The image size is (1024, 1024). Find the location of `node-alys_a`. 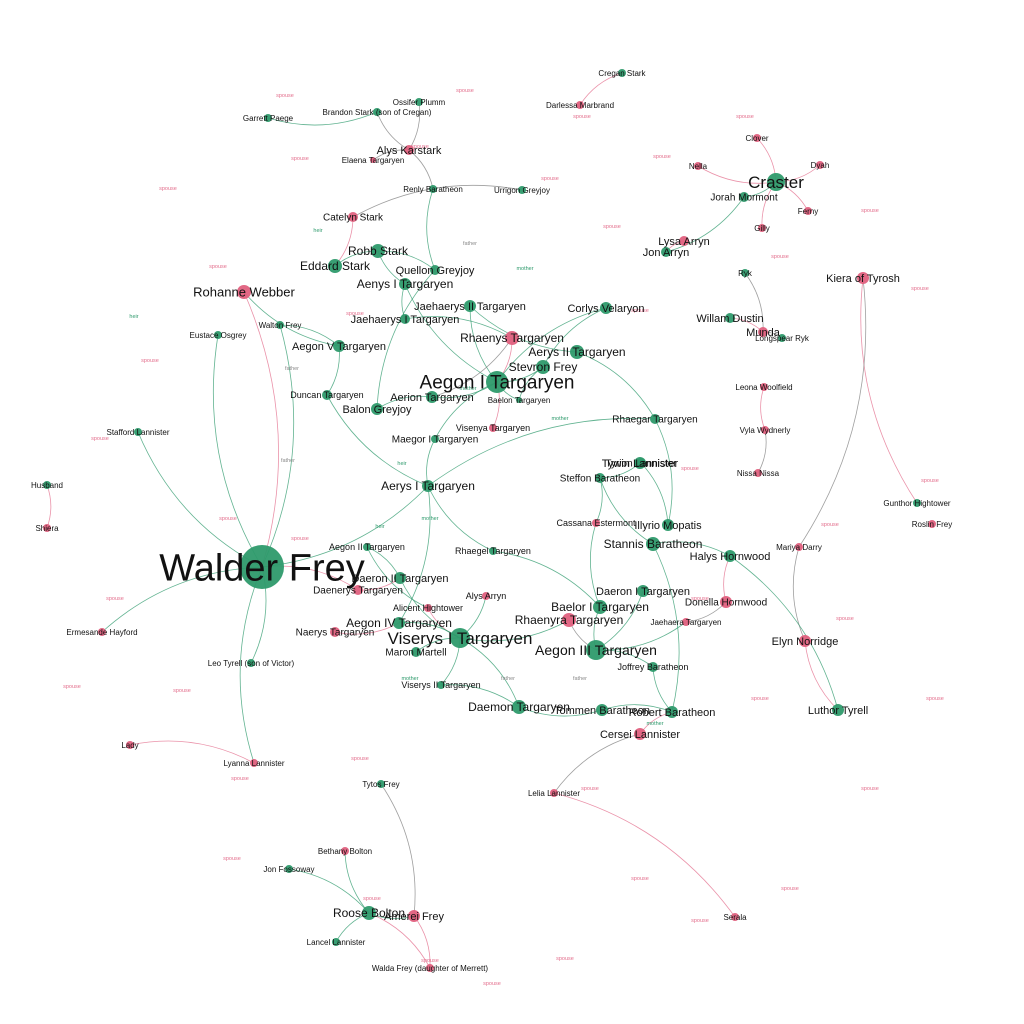

node-alys_a is located at coordinates (486, 596).